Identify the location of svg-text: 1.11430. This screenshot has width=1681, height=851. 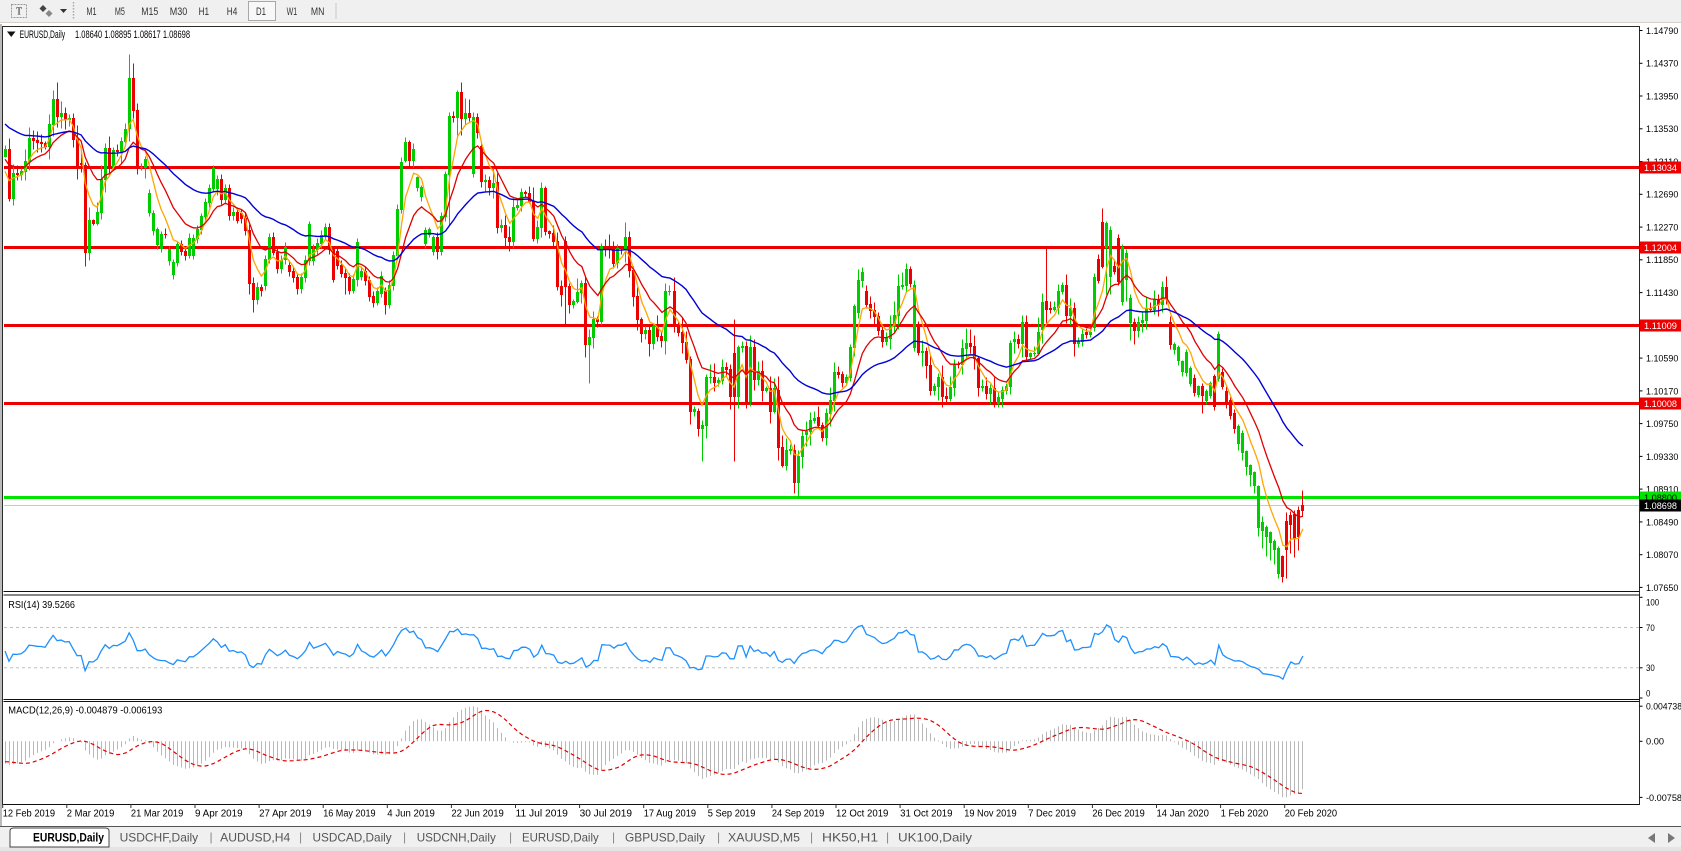
(1662, 293).